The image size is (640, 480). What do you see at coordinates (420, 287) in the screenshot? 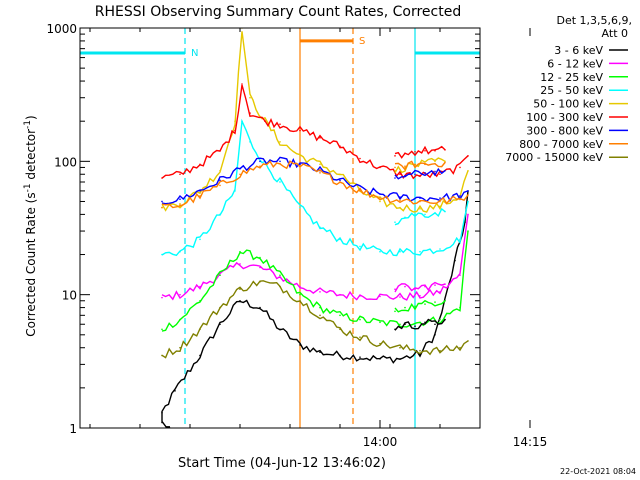
I see `series-line-6-12kev` at bounding box center [420, 287].